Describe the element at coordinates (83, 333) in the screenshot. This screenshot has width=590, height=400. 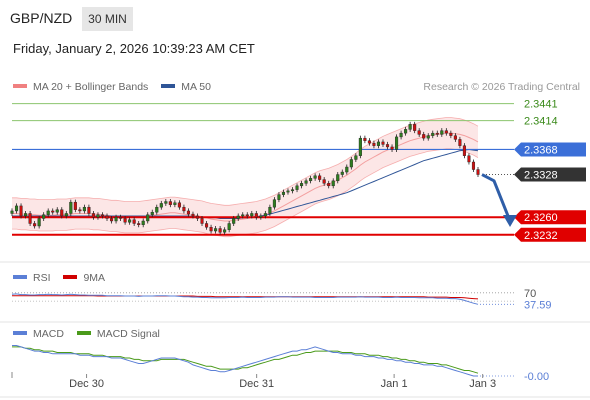
I see `macd-signal-swatch` at that location.